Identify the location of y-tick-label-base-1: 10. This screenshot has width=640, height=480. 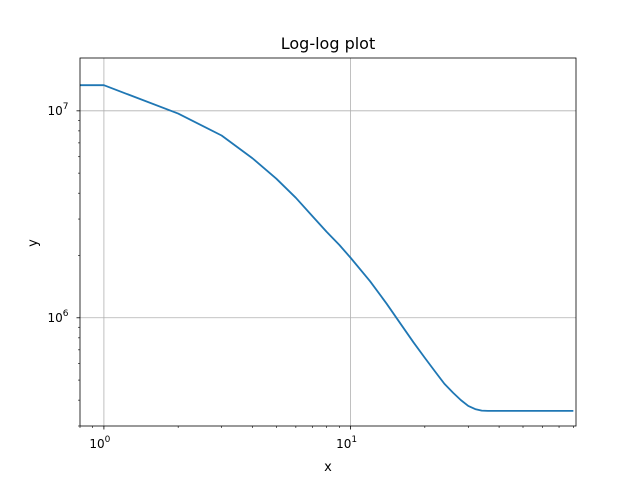
(54, 111).